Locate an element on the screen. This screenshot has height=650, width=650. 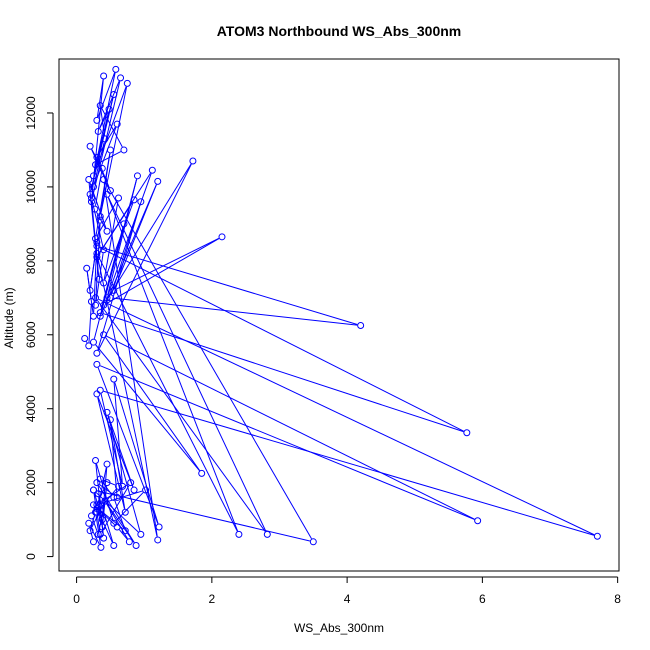
y-tick-label: 10000 is located at coordinates (31, 187).